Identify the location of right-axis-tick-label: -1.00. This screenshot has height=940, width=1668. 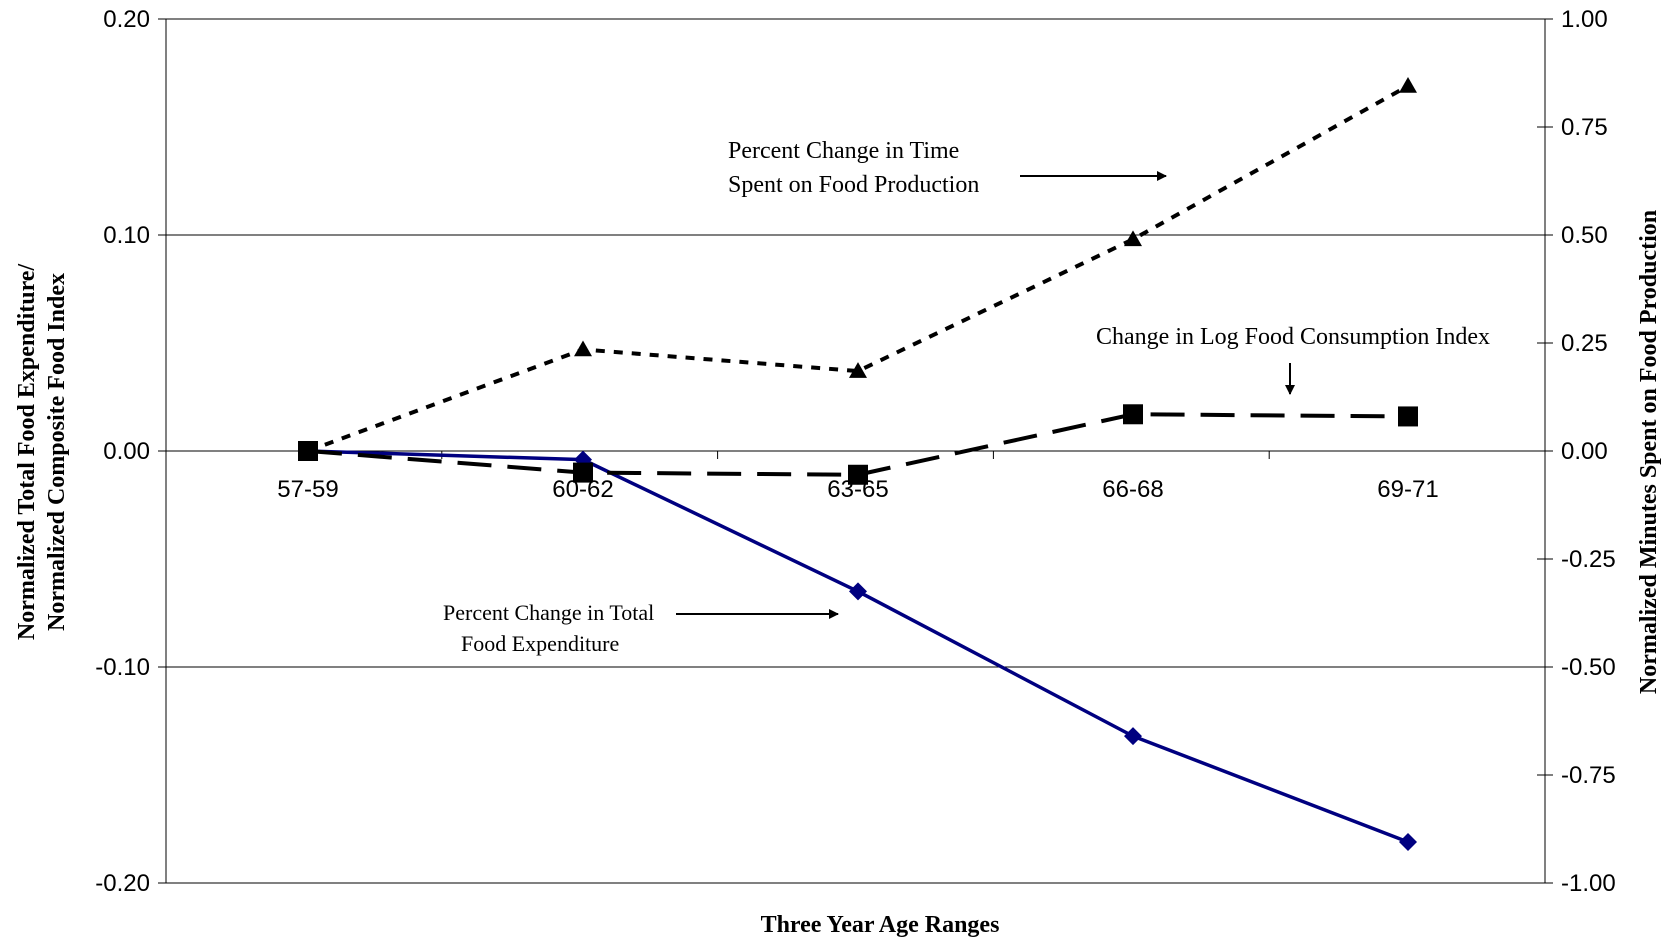
(1588, 883).